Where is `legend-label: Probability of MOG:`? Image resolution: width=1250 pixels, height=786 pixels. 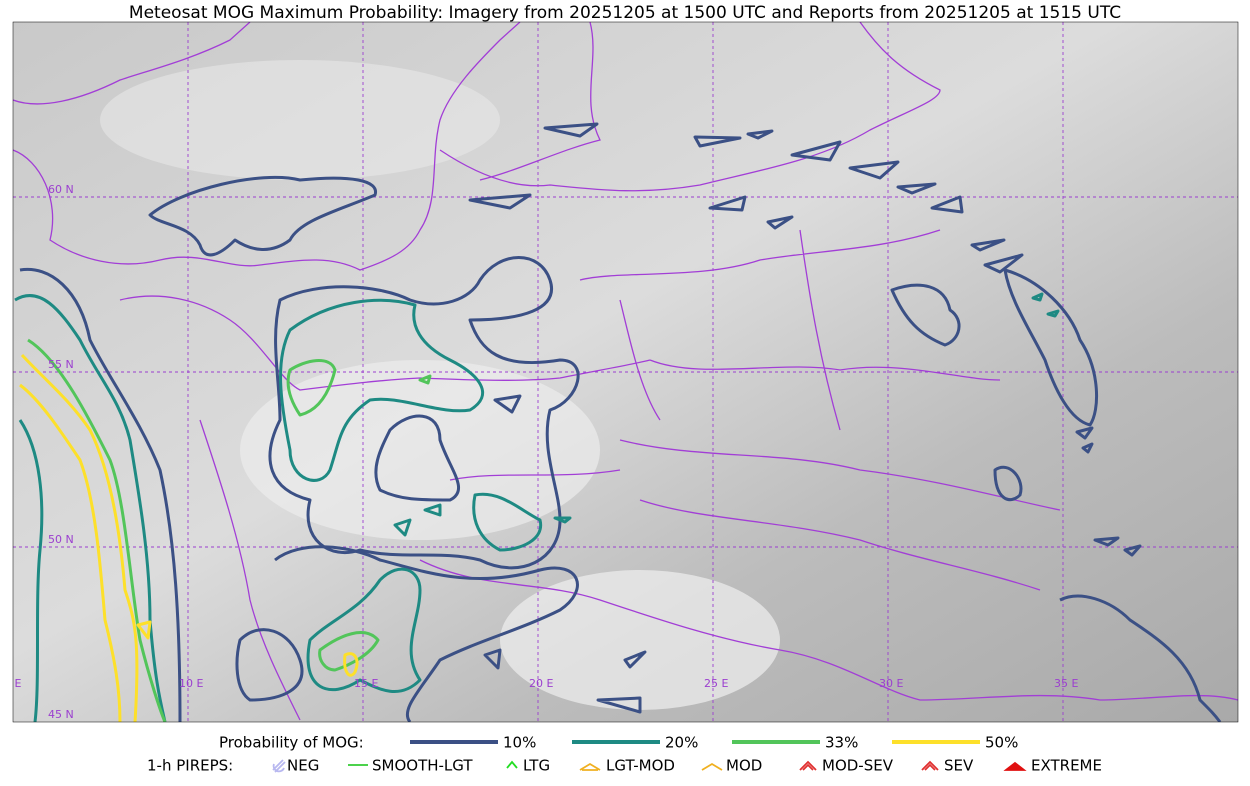
legend-label: Probability of MOG: is located at coordinates (291, 743).